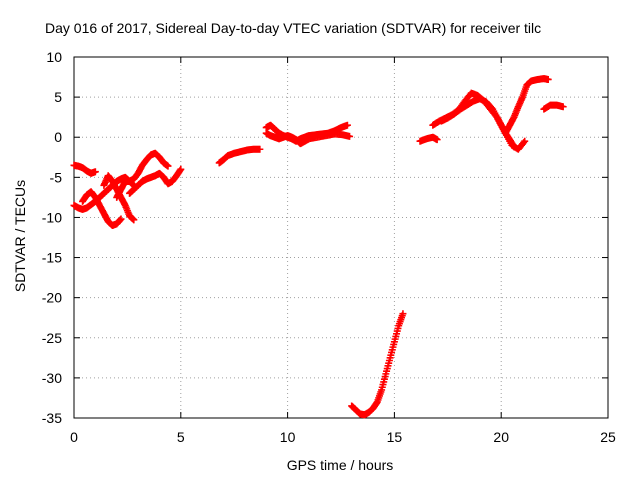 This screenshot has height=480, width=640. I want to click on x-tick-label: 10, so click(288, 437).